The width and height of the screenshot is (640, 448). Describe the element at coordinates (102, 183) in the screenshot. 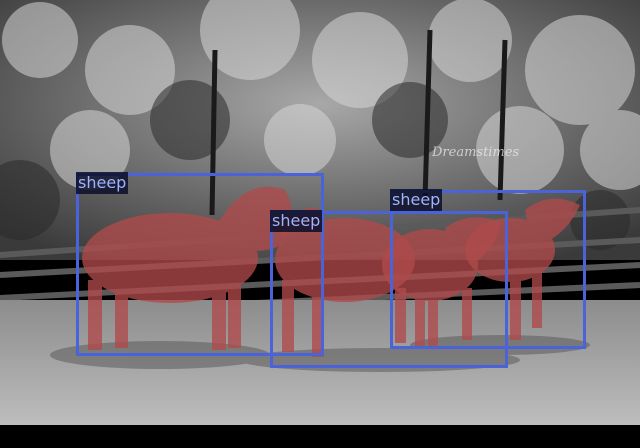

I see `detection-label-1: sheep` at that location.